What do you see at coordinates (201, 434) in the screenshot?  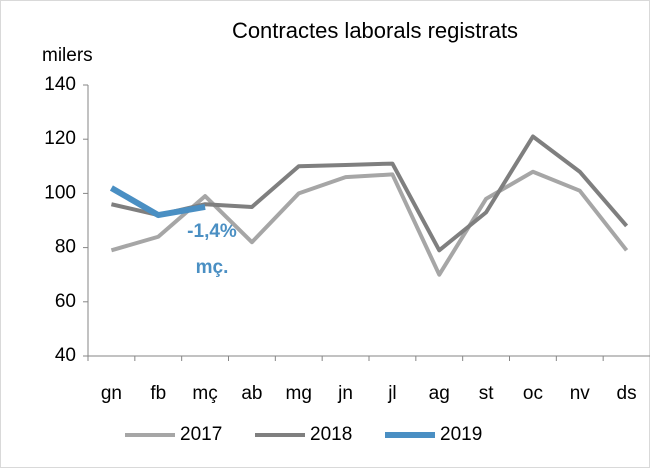 I see `legend-label: 2017` at bounding box center [201, 434].